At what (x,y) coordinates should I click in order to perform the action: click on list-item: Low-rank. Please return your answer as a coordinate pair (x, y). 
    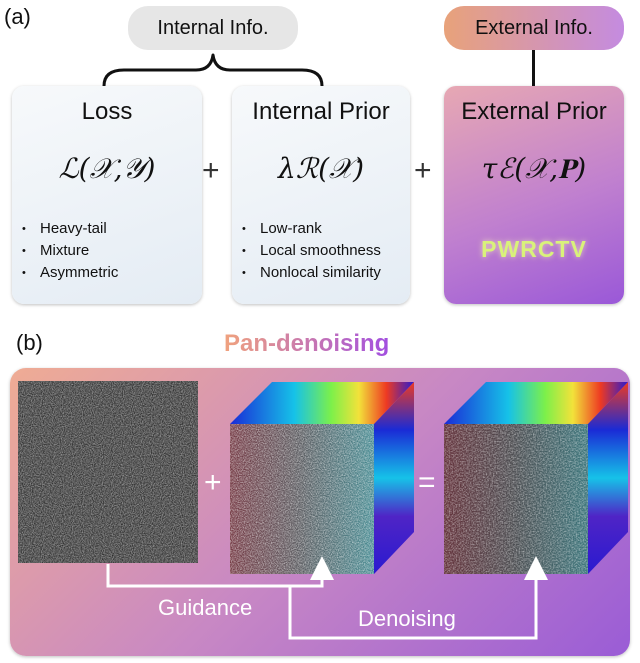
    Looking at the image, I should click on (311, 229).